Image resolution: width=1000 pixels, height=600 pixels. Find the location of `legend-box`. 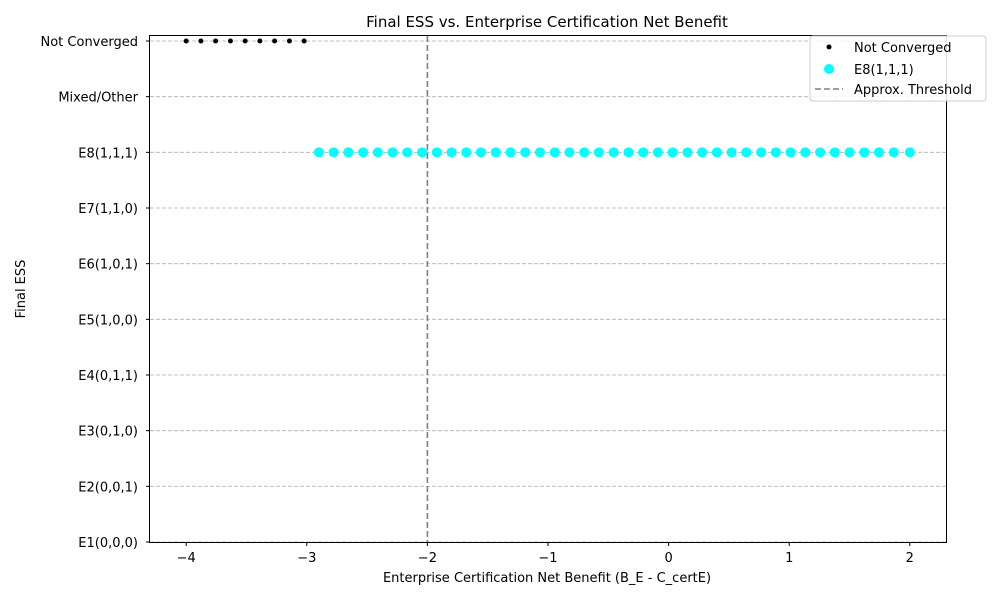

legend-box is located at coordinates (898, 68).